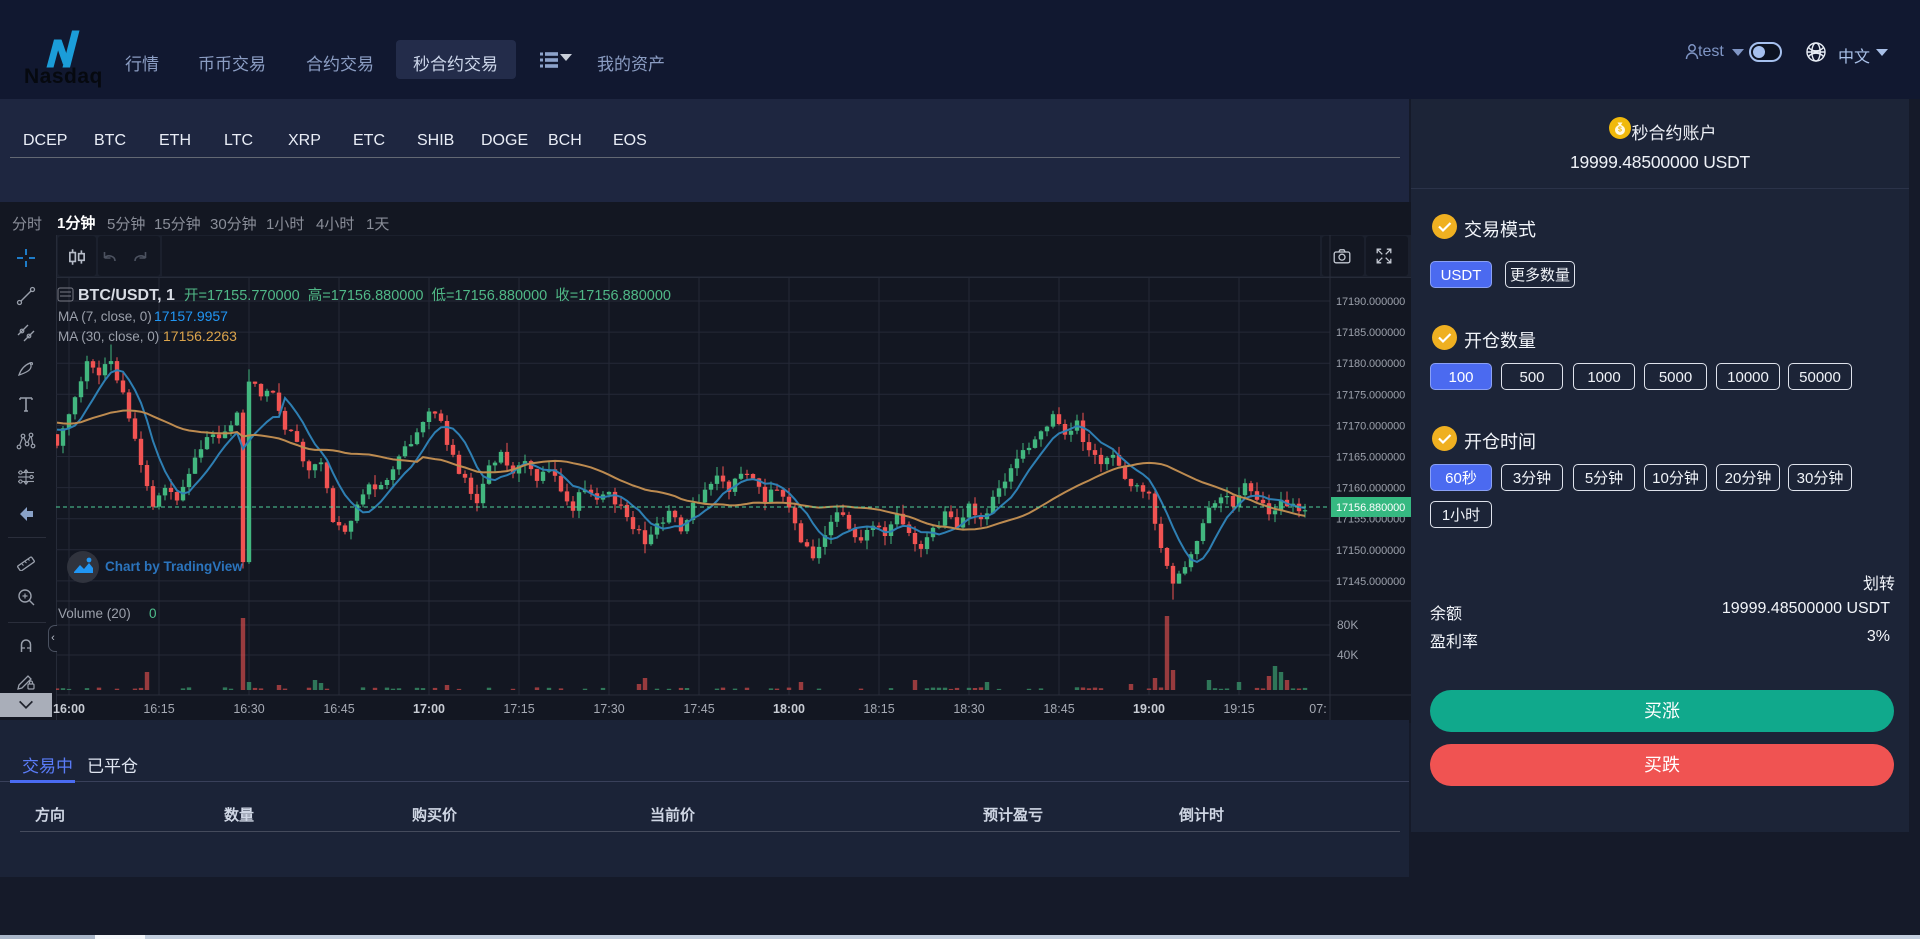 This screenshot has height=939, width=1920. What do you see at coordinates (1370, 302) in the screenshot?
I see `svg-text: 17190.000000` at bounding box center [1370, 302].